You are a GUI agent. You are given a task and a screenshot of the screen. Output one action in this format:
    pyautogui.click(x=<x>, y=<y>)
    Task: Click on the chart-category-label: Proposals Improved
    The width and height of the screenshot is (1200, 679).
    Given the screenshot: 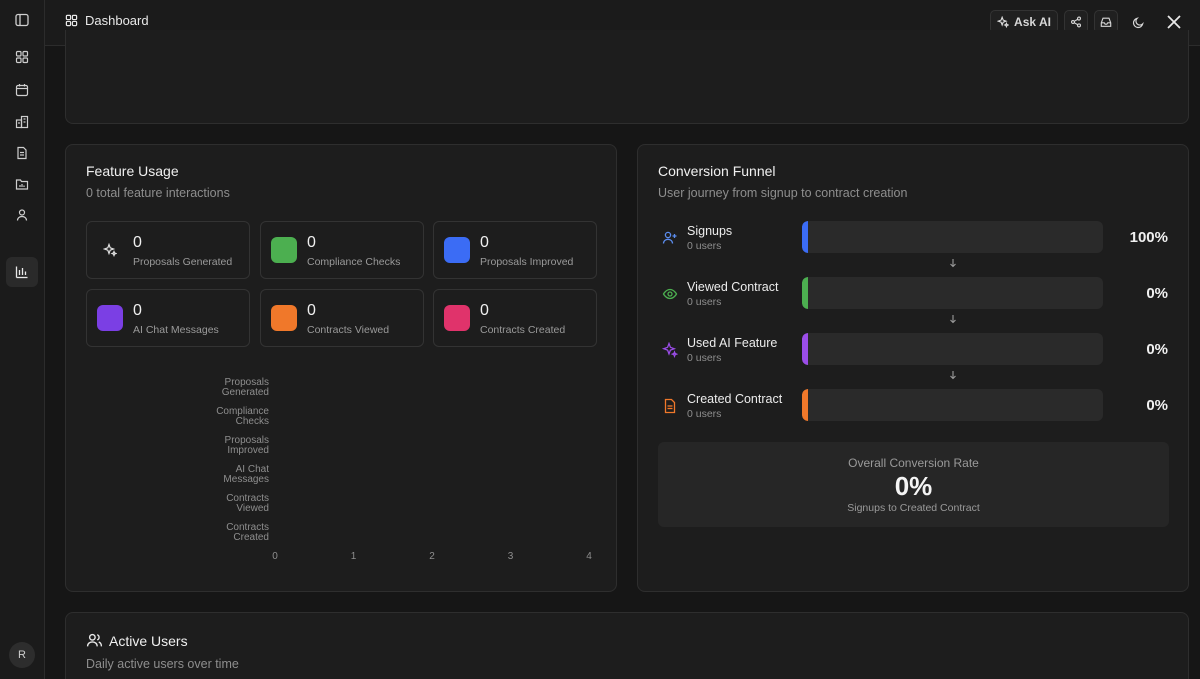 What is the action you would take?
    pyautogui.click(x=246, y=445)
    